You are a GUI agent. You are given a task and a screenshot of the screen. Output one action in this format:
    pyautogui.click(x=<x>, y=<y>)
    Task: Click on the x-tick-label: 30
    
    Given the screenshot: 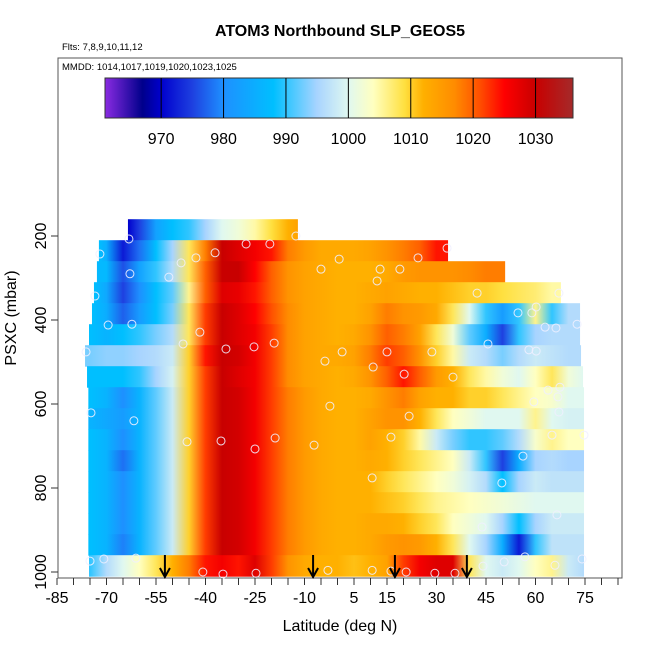 What is the action you would take?
    pyautogui.click(x=437, y=598)
    